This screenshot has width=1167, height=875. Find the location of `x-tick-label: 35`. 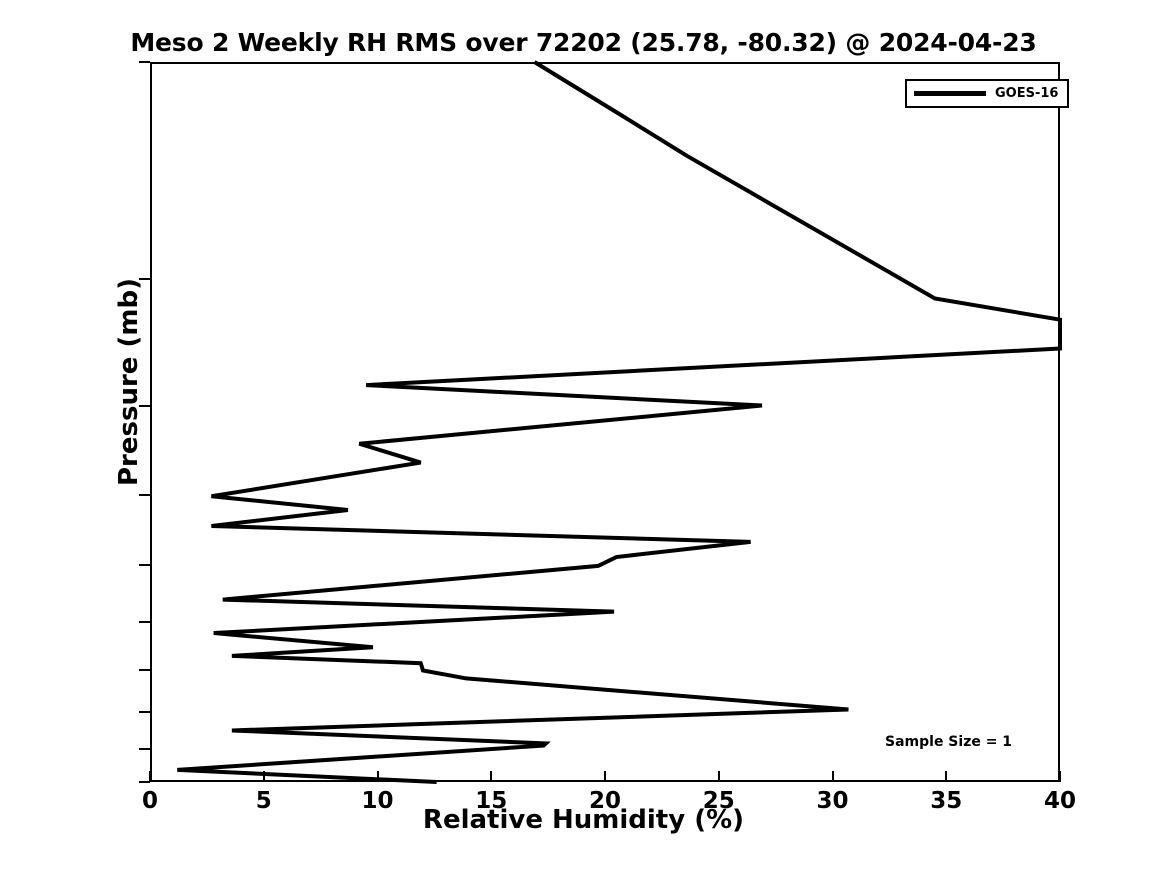

x-tick-label: 35 is located at coordinates (946, 801).